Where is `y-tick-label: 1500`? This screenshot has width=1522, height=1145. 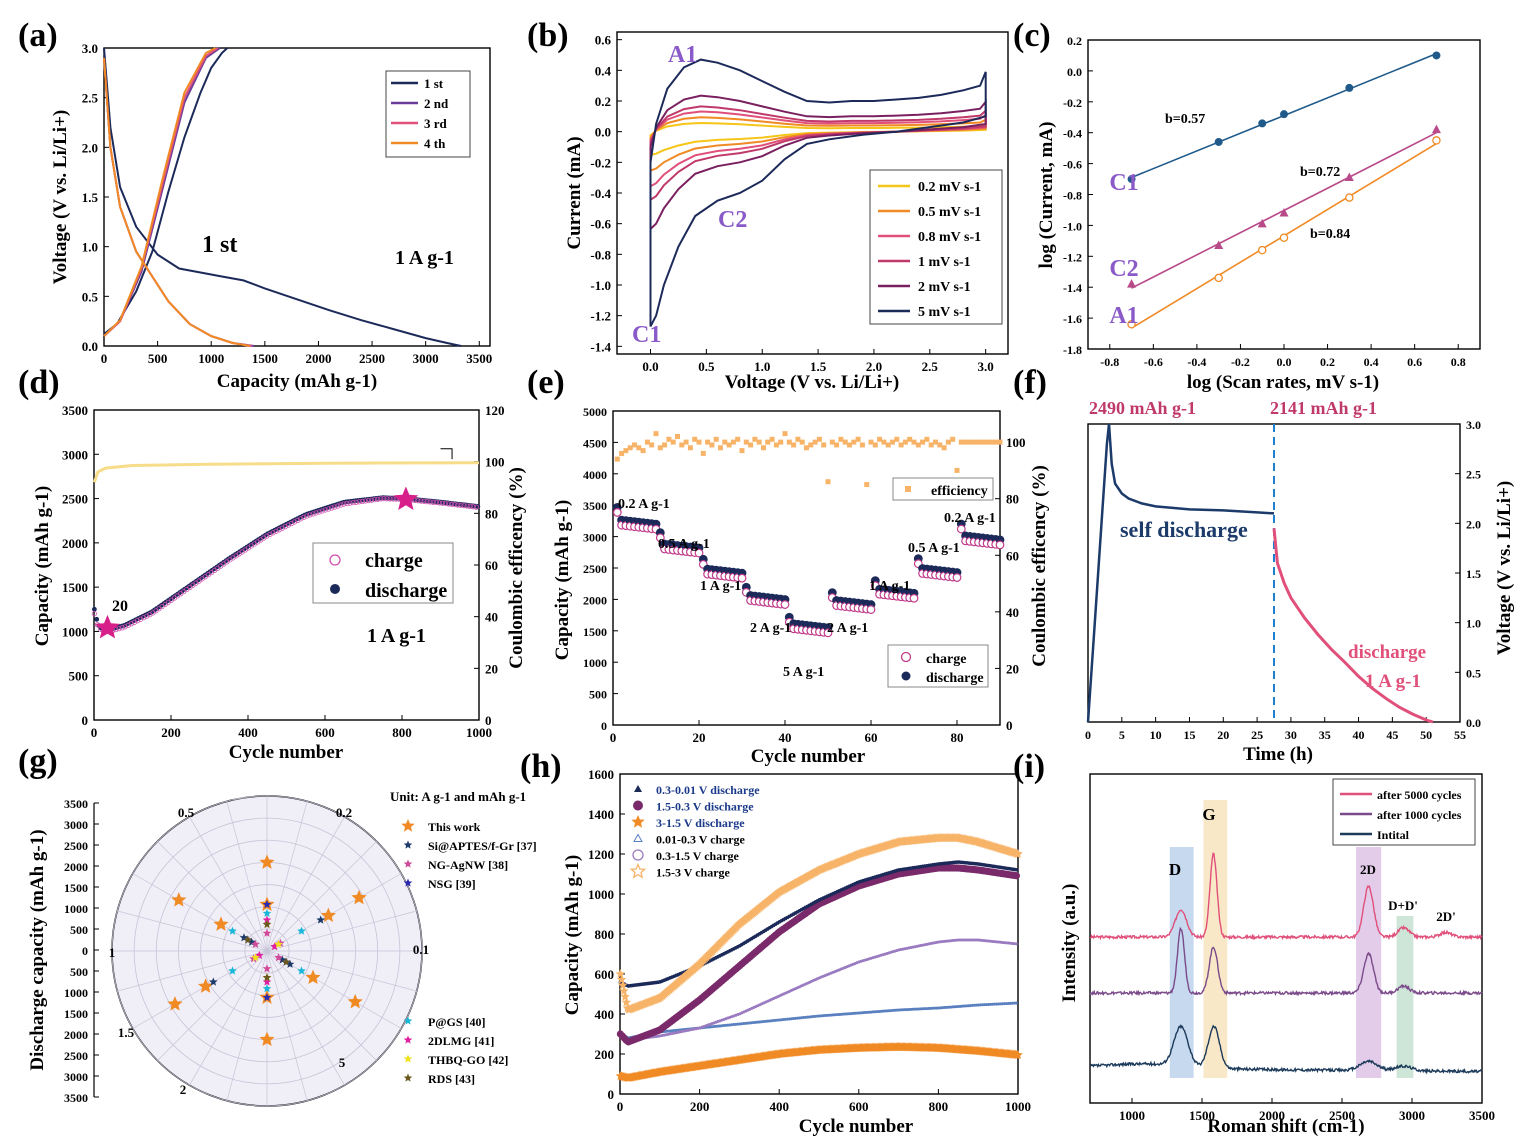
y-tick-label: 1500 is located at coordinates (76, 1014).